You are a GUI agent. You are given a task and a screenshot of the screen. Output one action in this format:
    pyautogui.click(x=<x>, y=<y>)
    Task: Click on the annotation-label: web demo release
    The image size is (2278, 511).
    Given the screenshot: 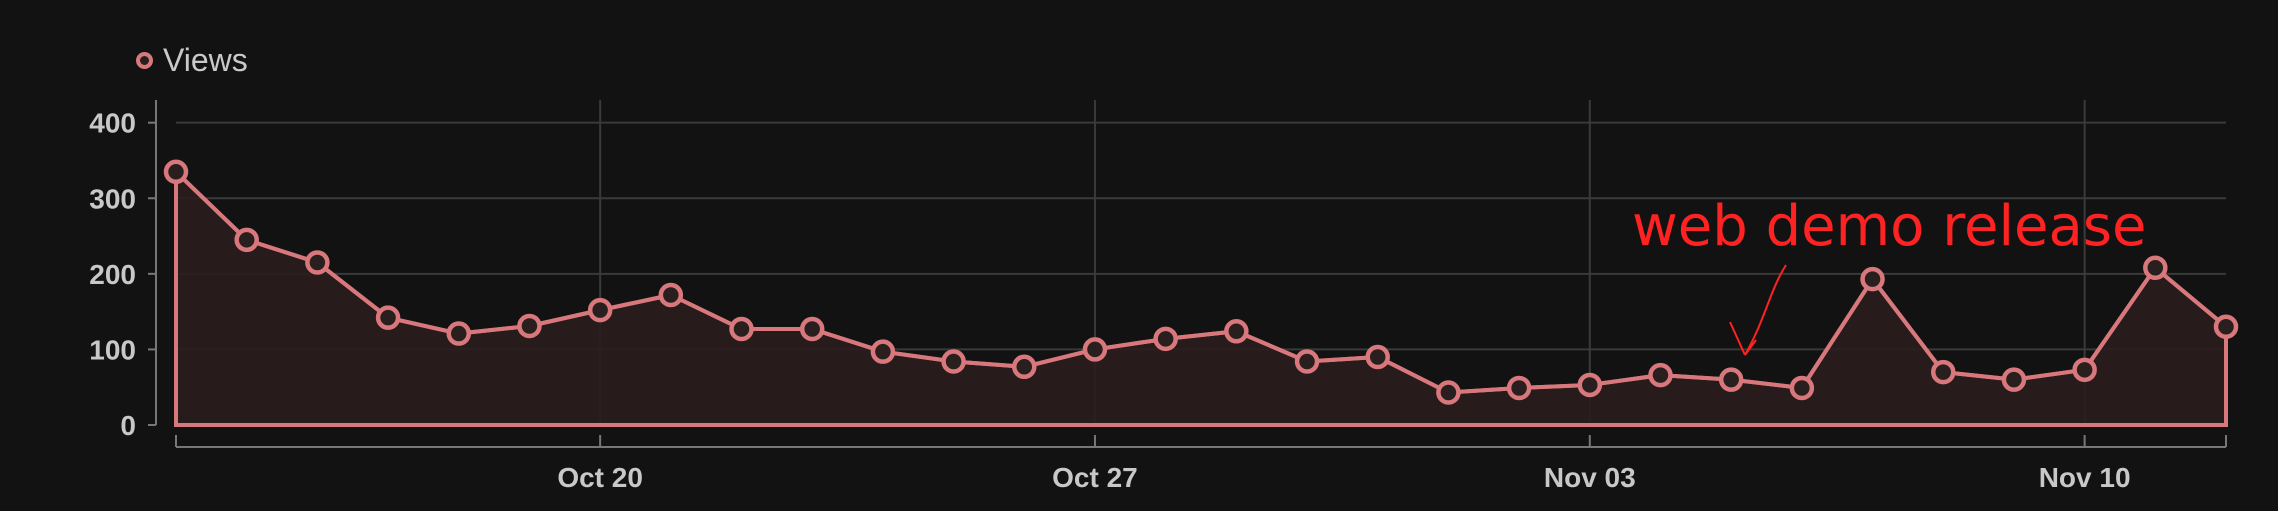 What is the action you would take?
    pyautogui.click(x=1889, y=226)
    